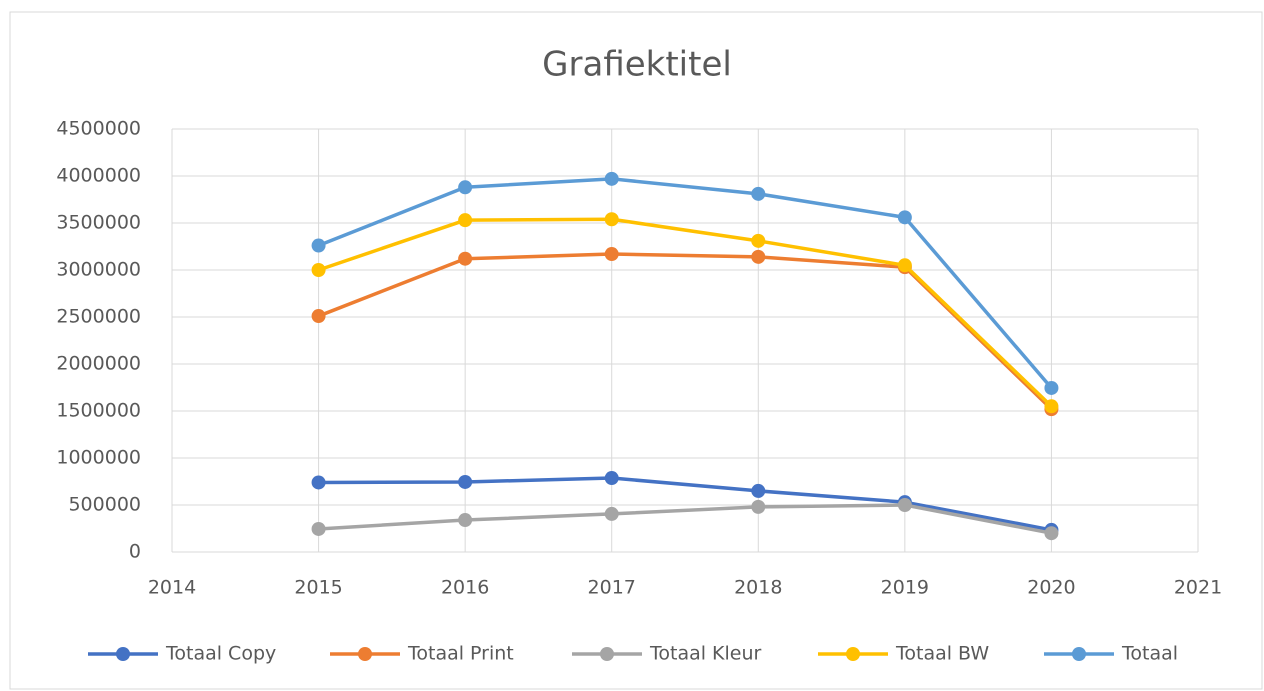 The width and height of the screenshot is (1264, 691). Describe the element at coordinates (942, 654) in the screenshot. I see `legend-label: Totaal BW` at that location.